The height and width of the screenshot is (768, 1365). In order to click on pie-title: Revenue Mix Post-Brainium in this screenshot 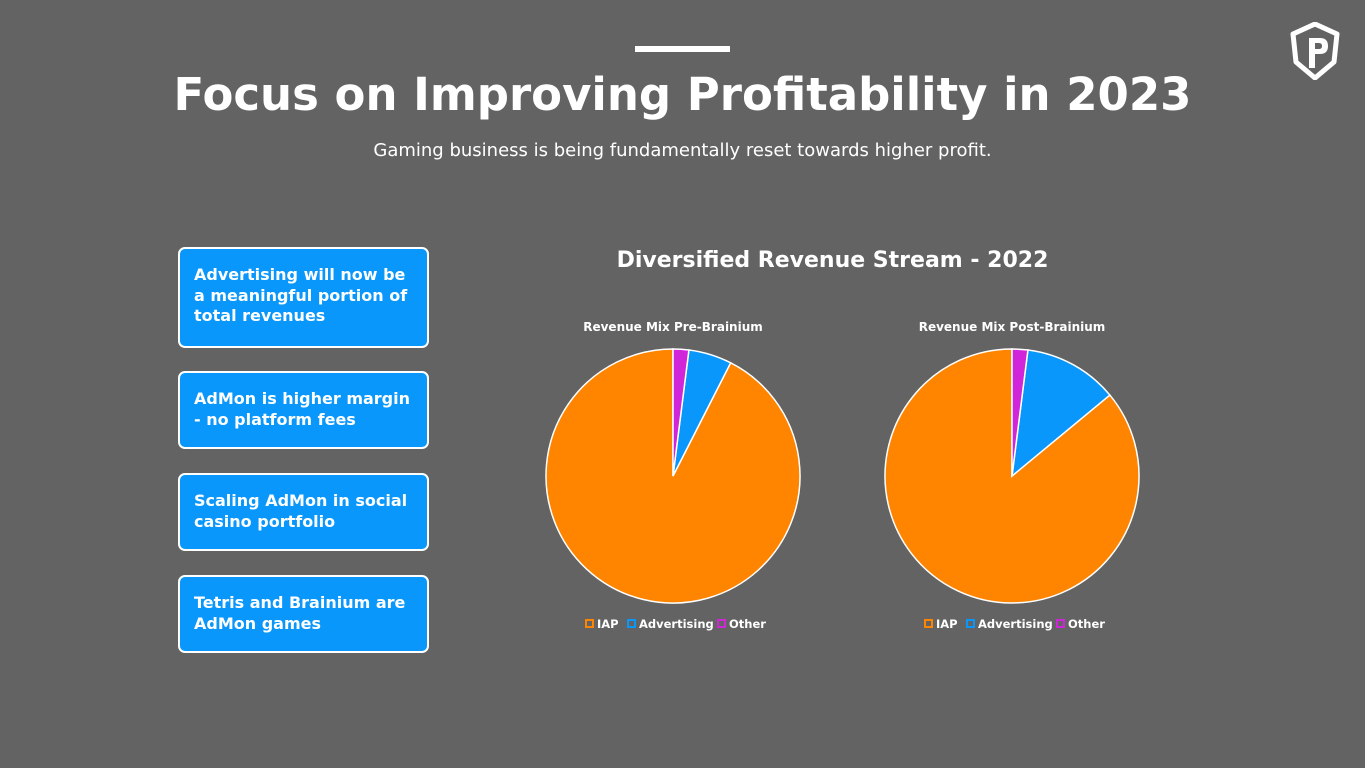, I will do `click(1012, 327)`.